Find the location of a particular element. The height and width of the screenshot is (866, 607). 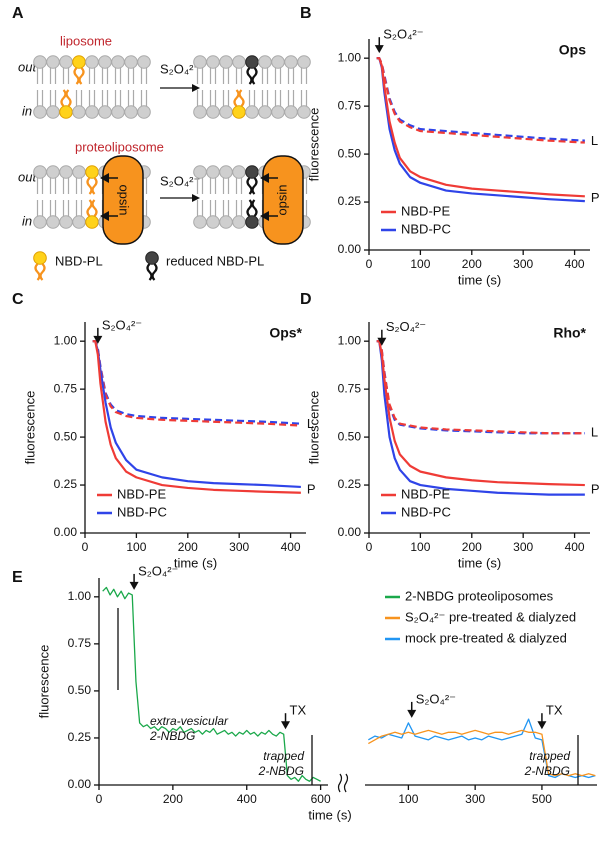

annotation-label: TX is located at coordinates (554, 710).